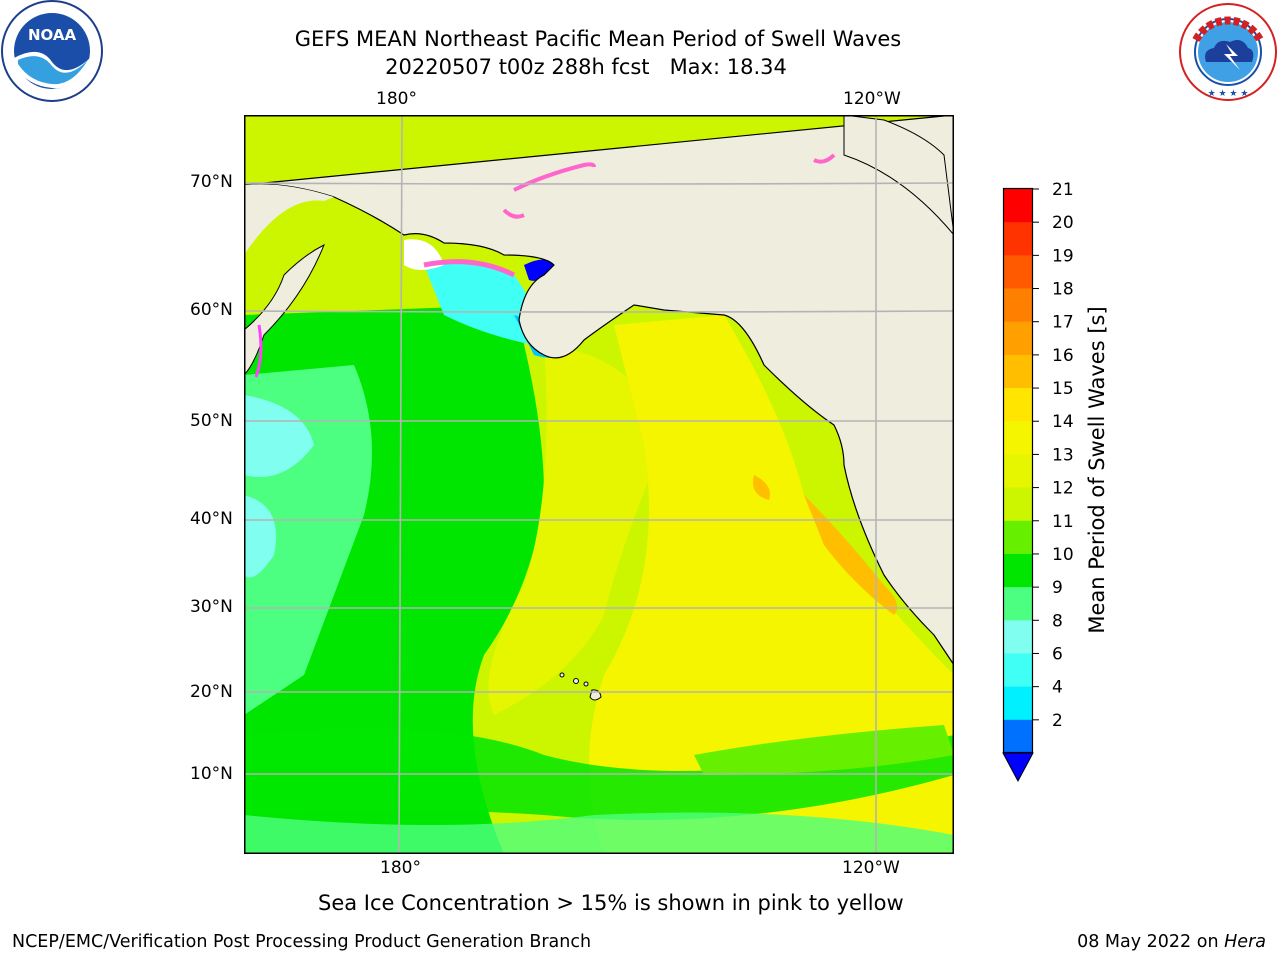 The image size is (1280, 960). Describe the element at coordinates (211, 519) in the screenshot. I see `lat-label-40n: 40°N` at that location.